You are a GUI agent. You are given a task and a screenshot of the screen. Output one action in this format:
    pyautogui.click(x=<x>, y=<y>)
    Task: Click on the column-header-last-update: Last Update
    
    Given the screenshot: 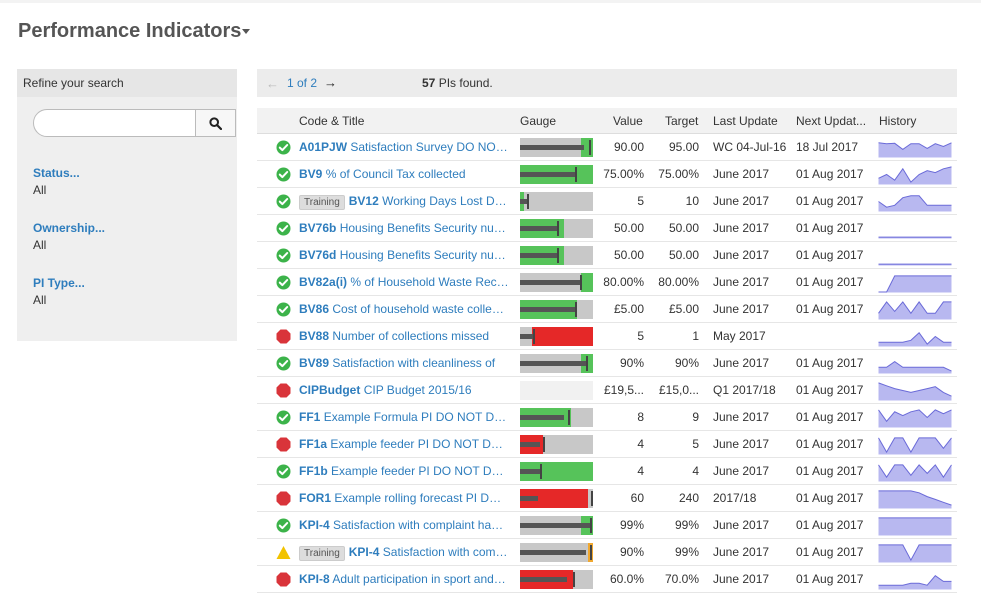 What is the action you would take?
    pyautogui.click(x=745, y=121)
    